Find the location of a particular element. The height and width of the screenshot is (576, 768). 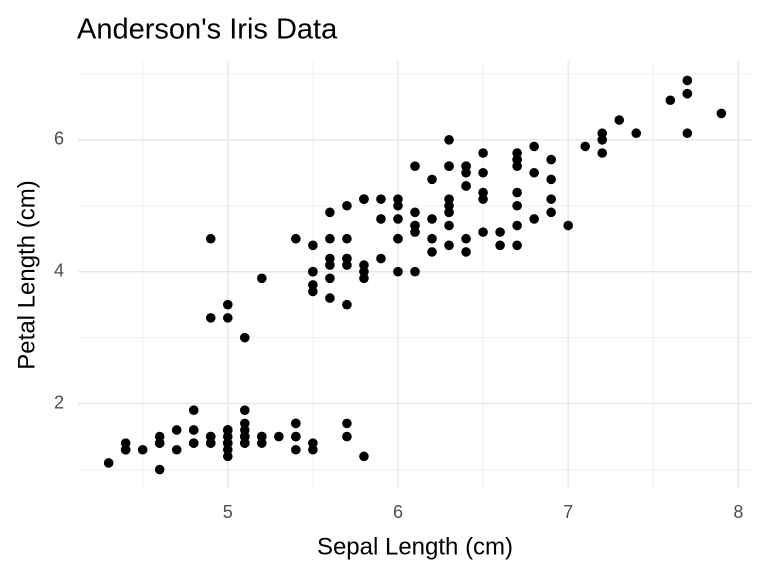

x-axis-title: Sepal Length (cm) is located at coordinates (415, 546).